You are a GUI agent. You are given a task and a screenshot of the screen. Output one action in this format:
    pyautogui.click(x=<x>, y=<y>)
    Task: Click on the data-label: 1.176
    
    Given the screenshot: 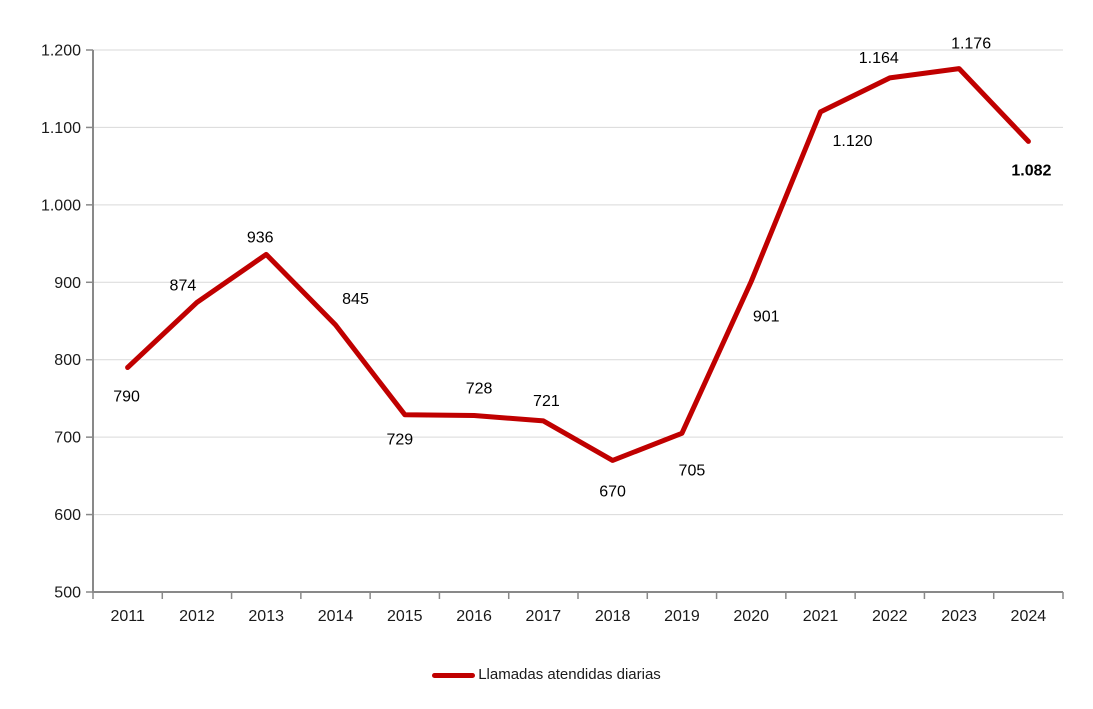 What is the action you would take?
    pyautogui.click(x=971, y=44)
    